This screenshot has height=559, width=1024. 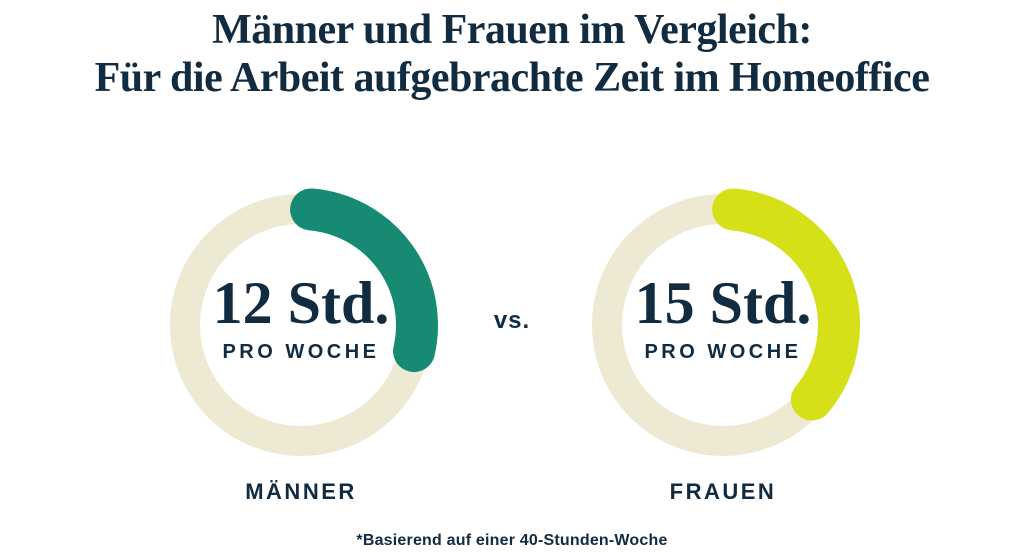 What do you see at coordinates (723, 491) in the screenshot?
I see `group-label-women: FRAUEN` at bounding box center [723, 491].